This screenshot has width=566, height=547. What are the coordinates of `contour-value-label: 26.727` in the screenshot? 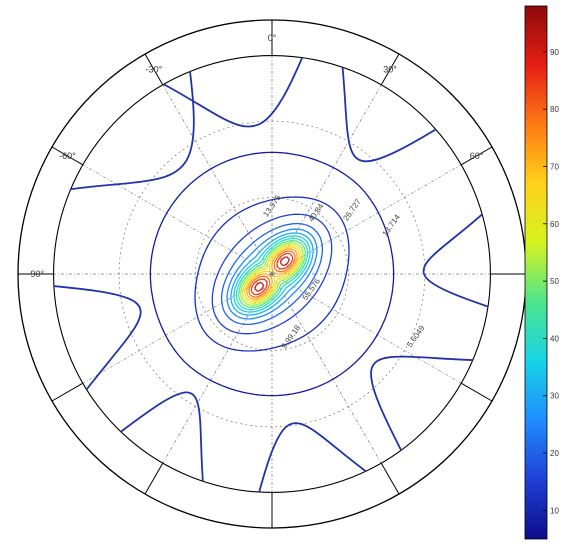 It's located at (352, 210).